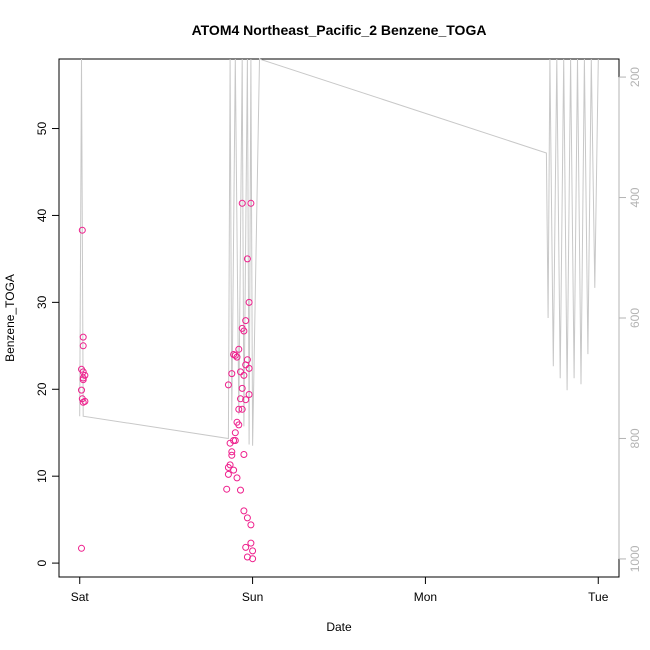 Image resolution: width=650 pixels, height=650 pixels. I want to click on y-tick-label: 50, so click(42, 129).